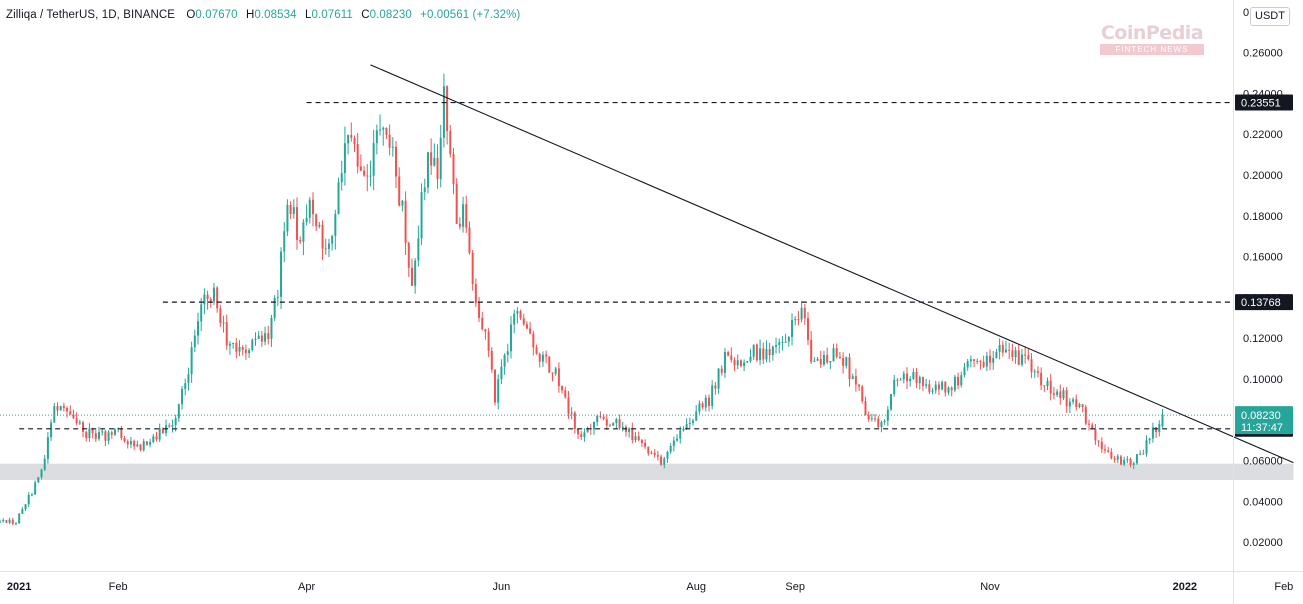 Image resolution: width=1303 pixels, height=604 pixels. I want to click on level-badge-label: 0.23551, so click(1261, 104).